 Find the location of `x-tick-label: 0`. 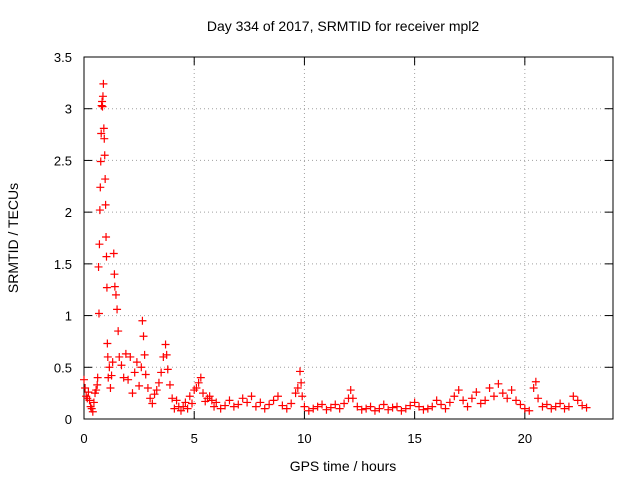

x-tick-label: 0 is located at coordinates (83, 438).